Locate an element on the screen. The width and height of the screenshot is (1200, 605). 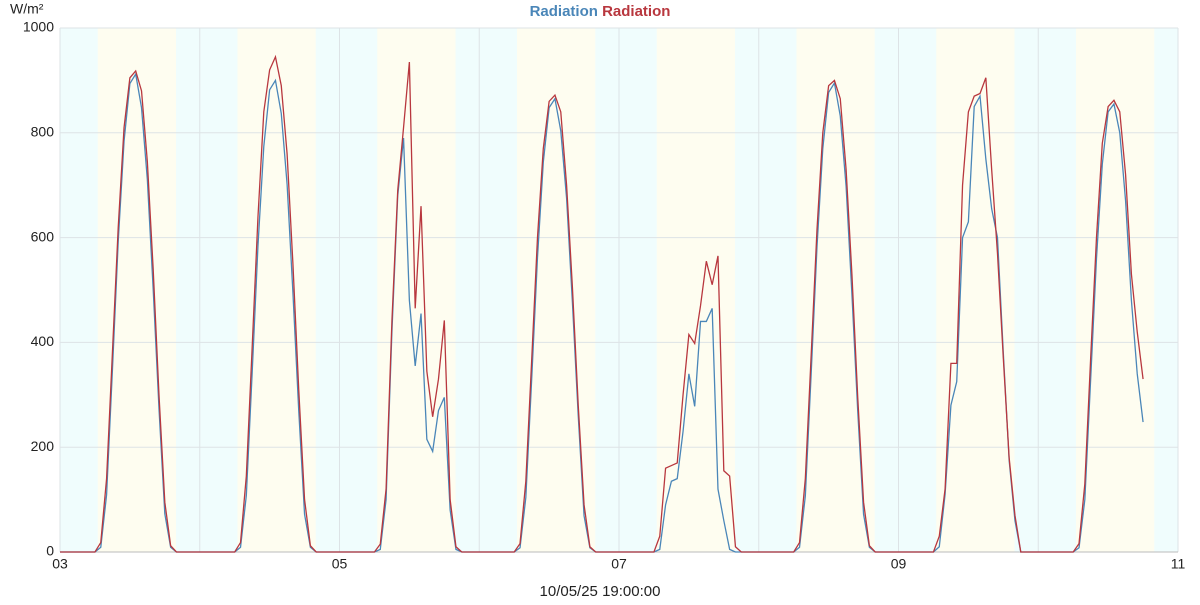
x-tick-label: 11 is located at coordinates (1178, 564).